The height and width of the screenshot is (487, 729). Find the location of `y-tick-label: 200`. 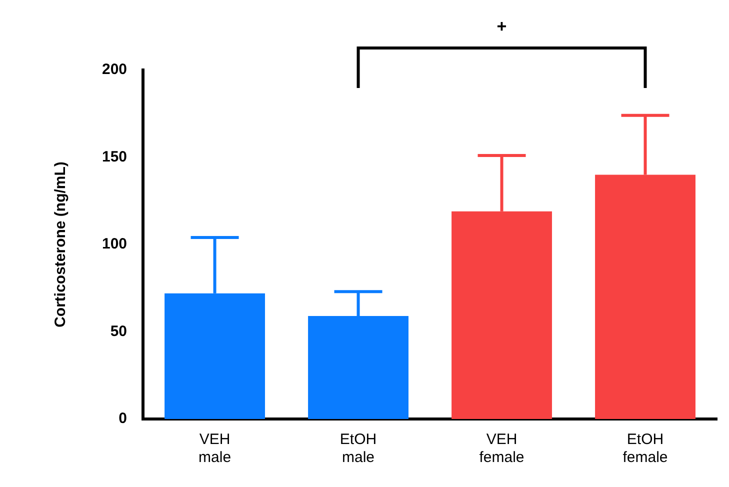

y-tick-label: 200 is located at coordinates (115, 69).